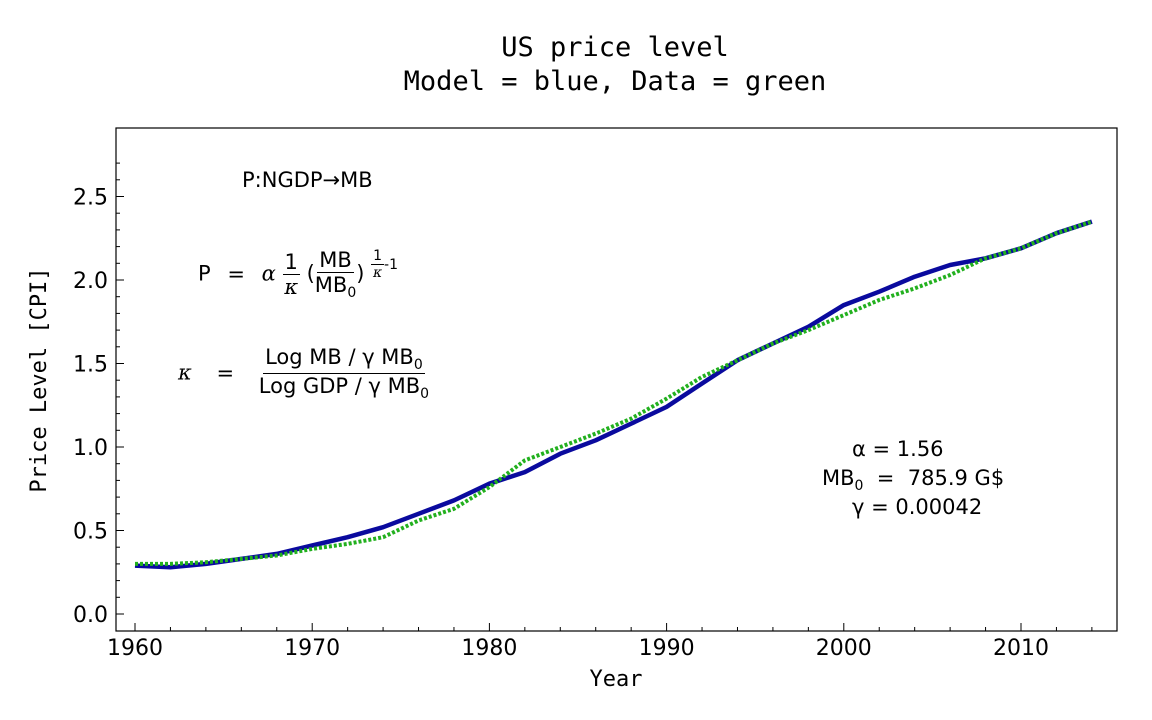 The width and height of the screenshot is (1152, 720). I want to click on x-tick-label: 1980, so click(489, 648).